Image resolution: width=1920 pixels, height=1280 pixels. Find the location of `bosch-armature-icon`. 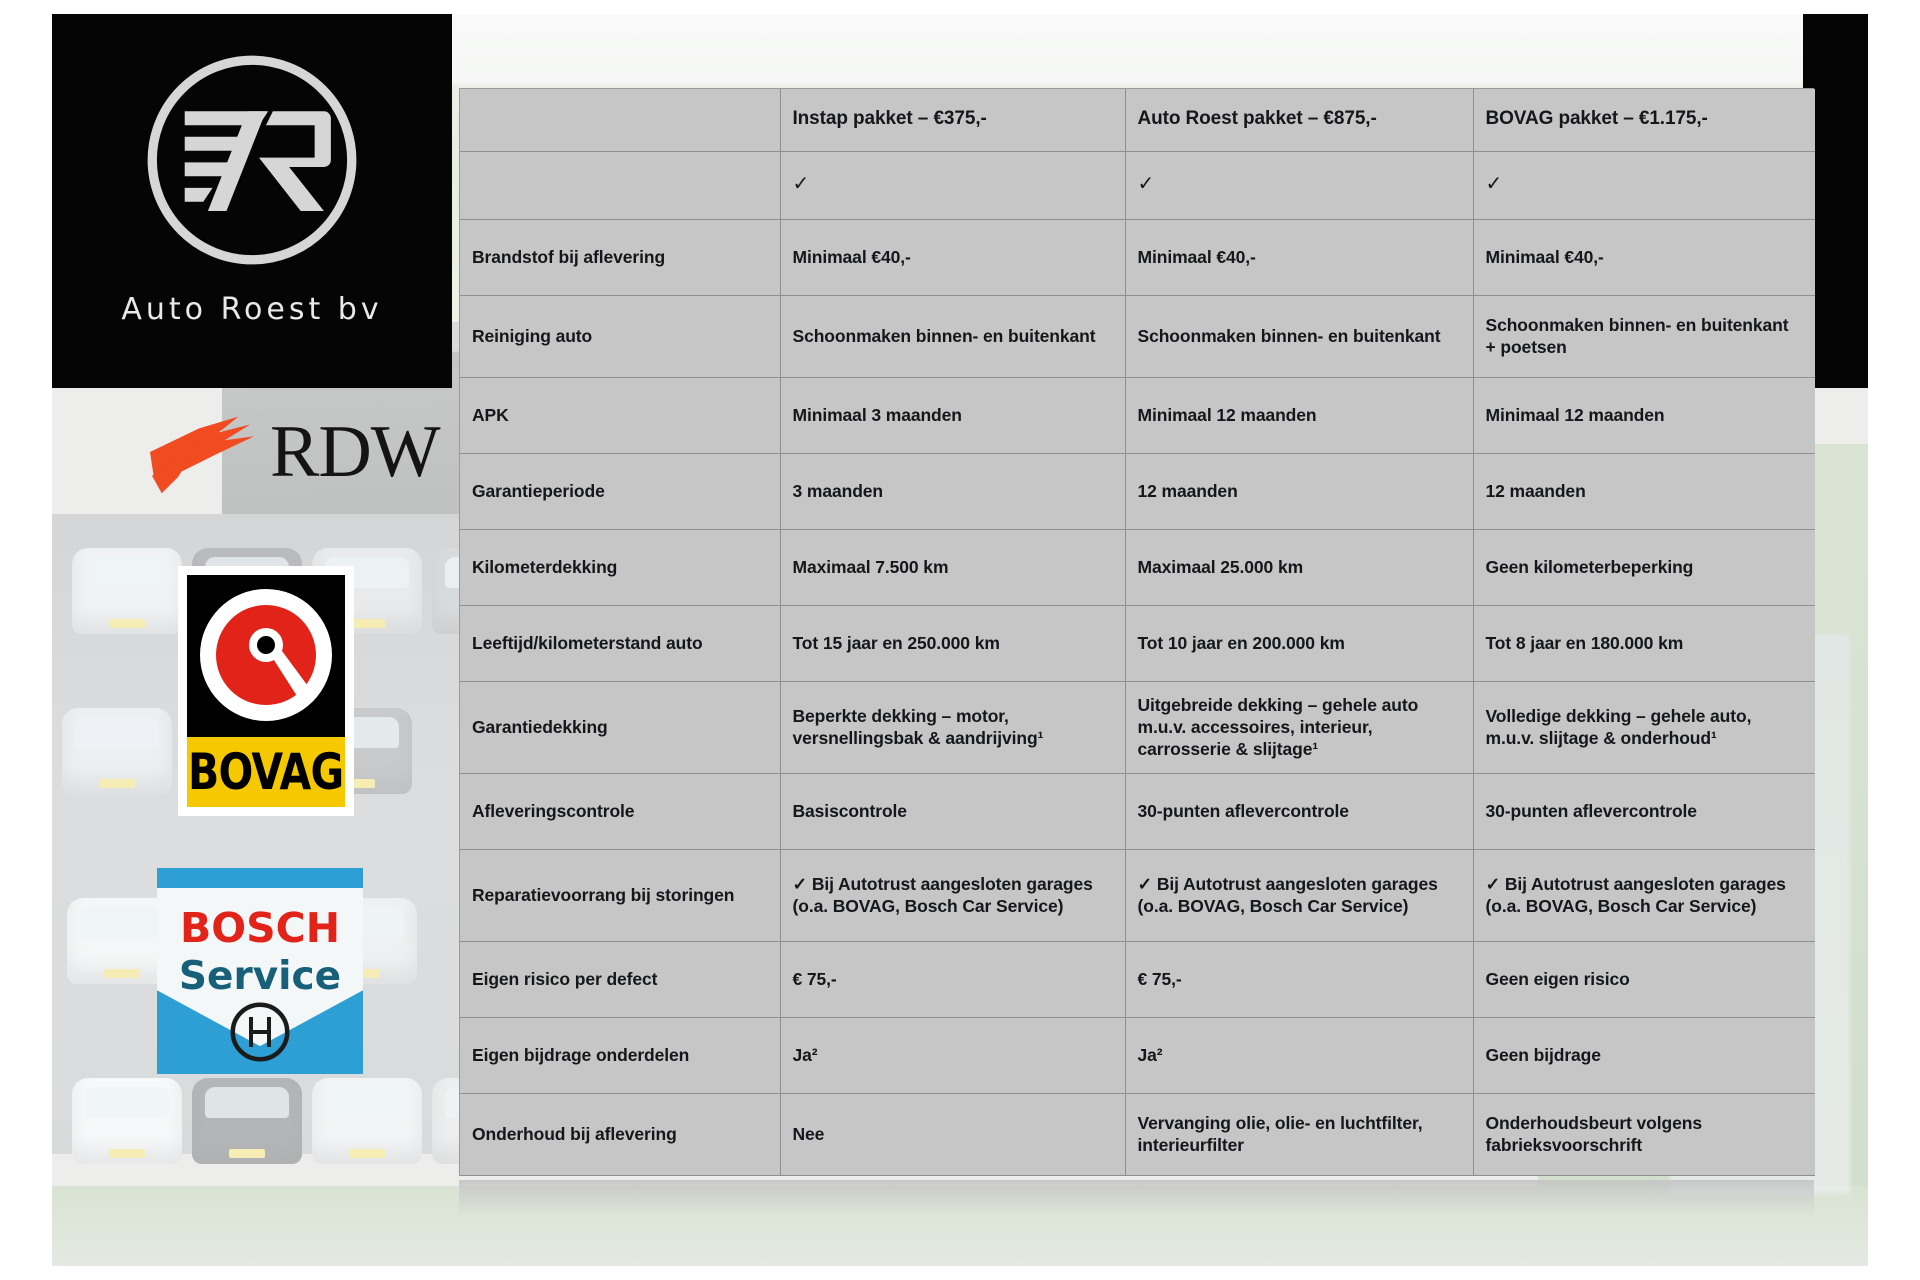

bosch-armature-icon is located at coordinates (260, 1032).